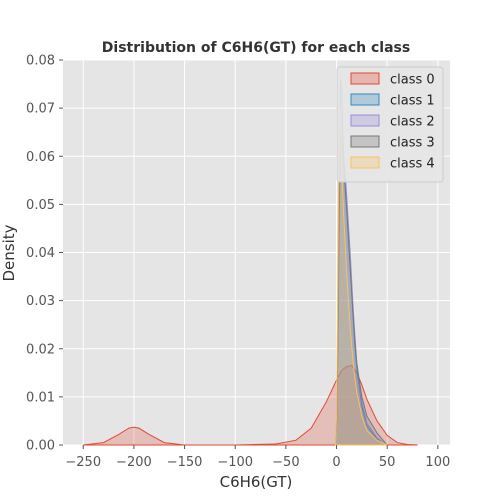  I want to click on y-tick-label: 0.06, so click(40, 157).